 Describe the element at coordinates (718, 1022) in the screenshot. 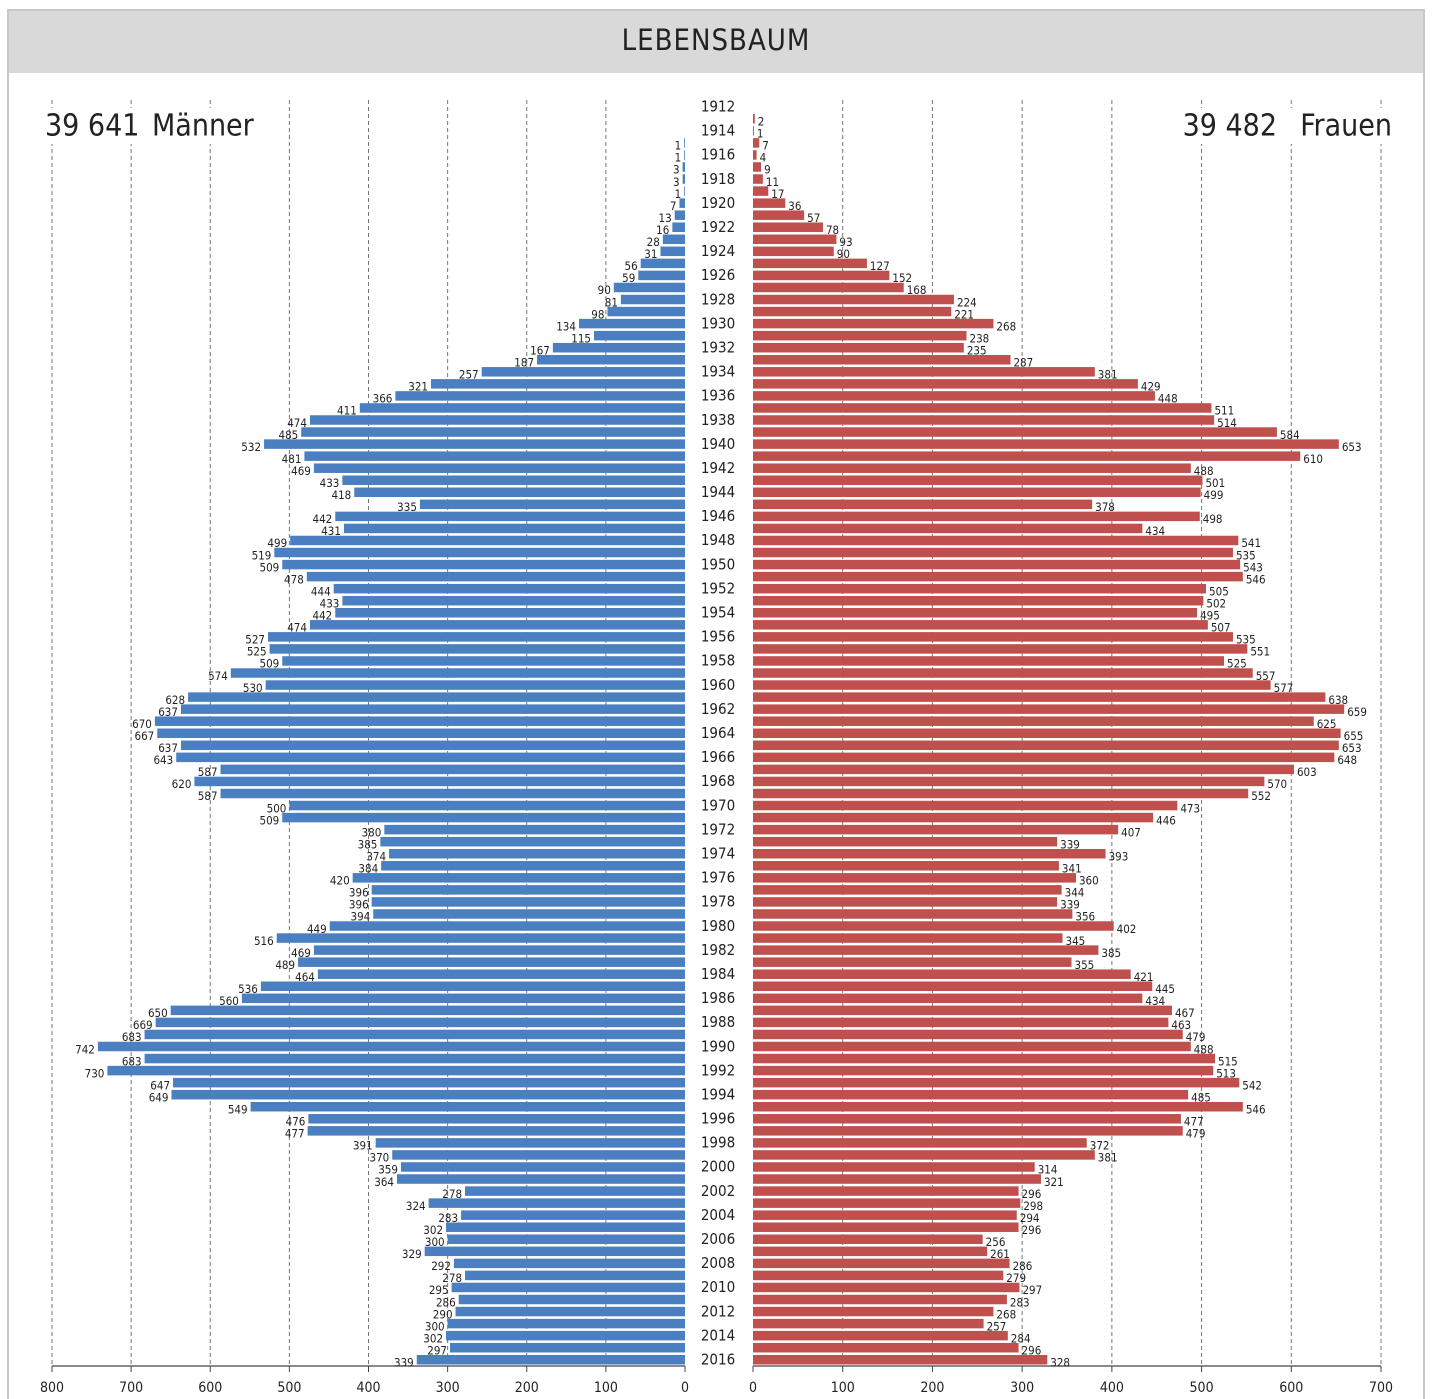

I see `year-label: 1988` at that location.